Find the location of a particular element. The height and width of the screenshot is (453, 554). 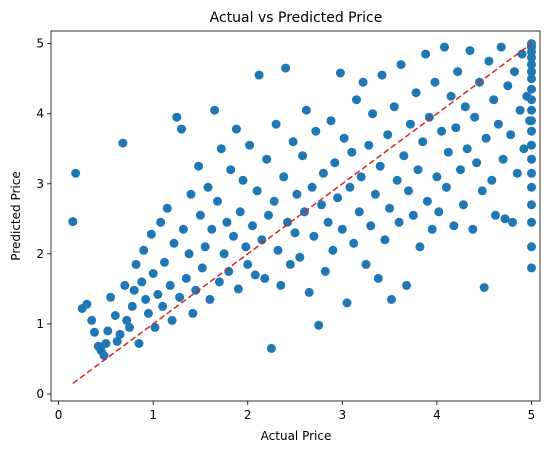

y-axis: 0 1 2 3 4 5 is located at coordinates (43, 219).